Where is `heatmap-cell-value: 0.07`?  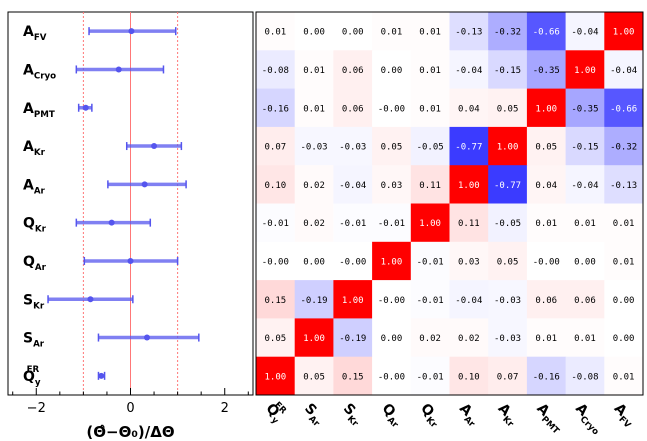 heatmap-cell-value: 0.07 is located at coordinates (276, 148).